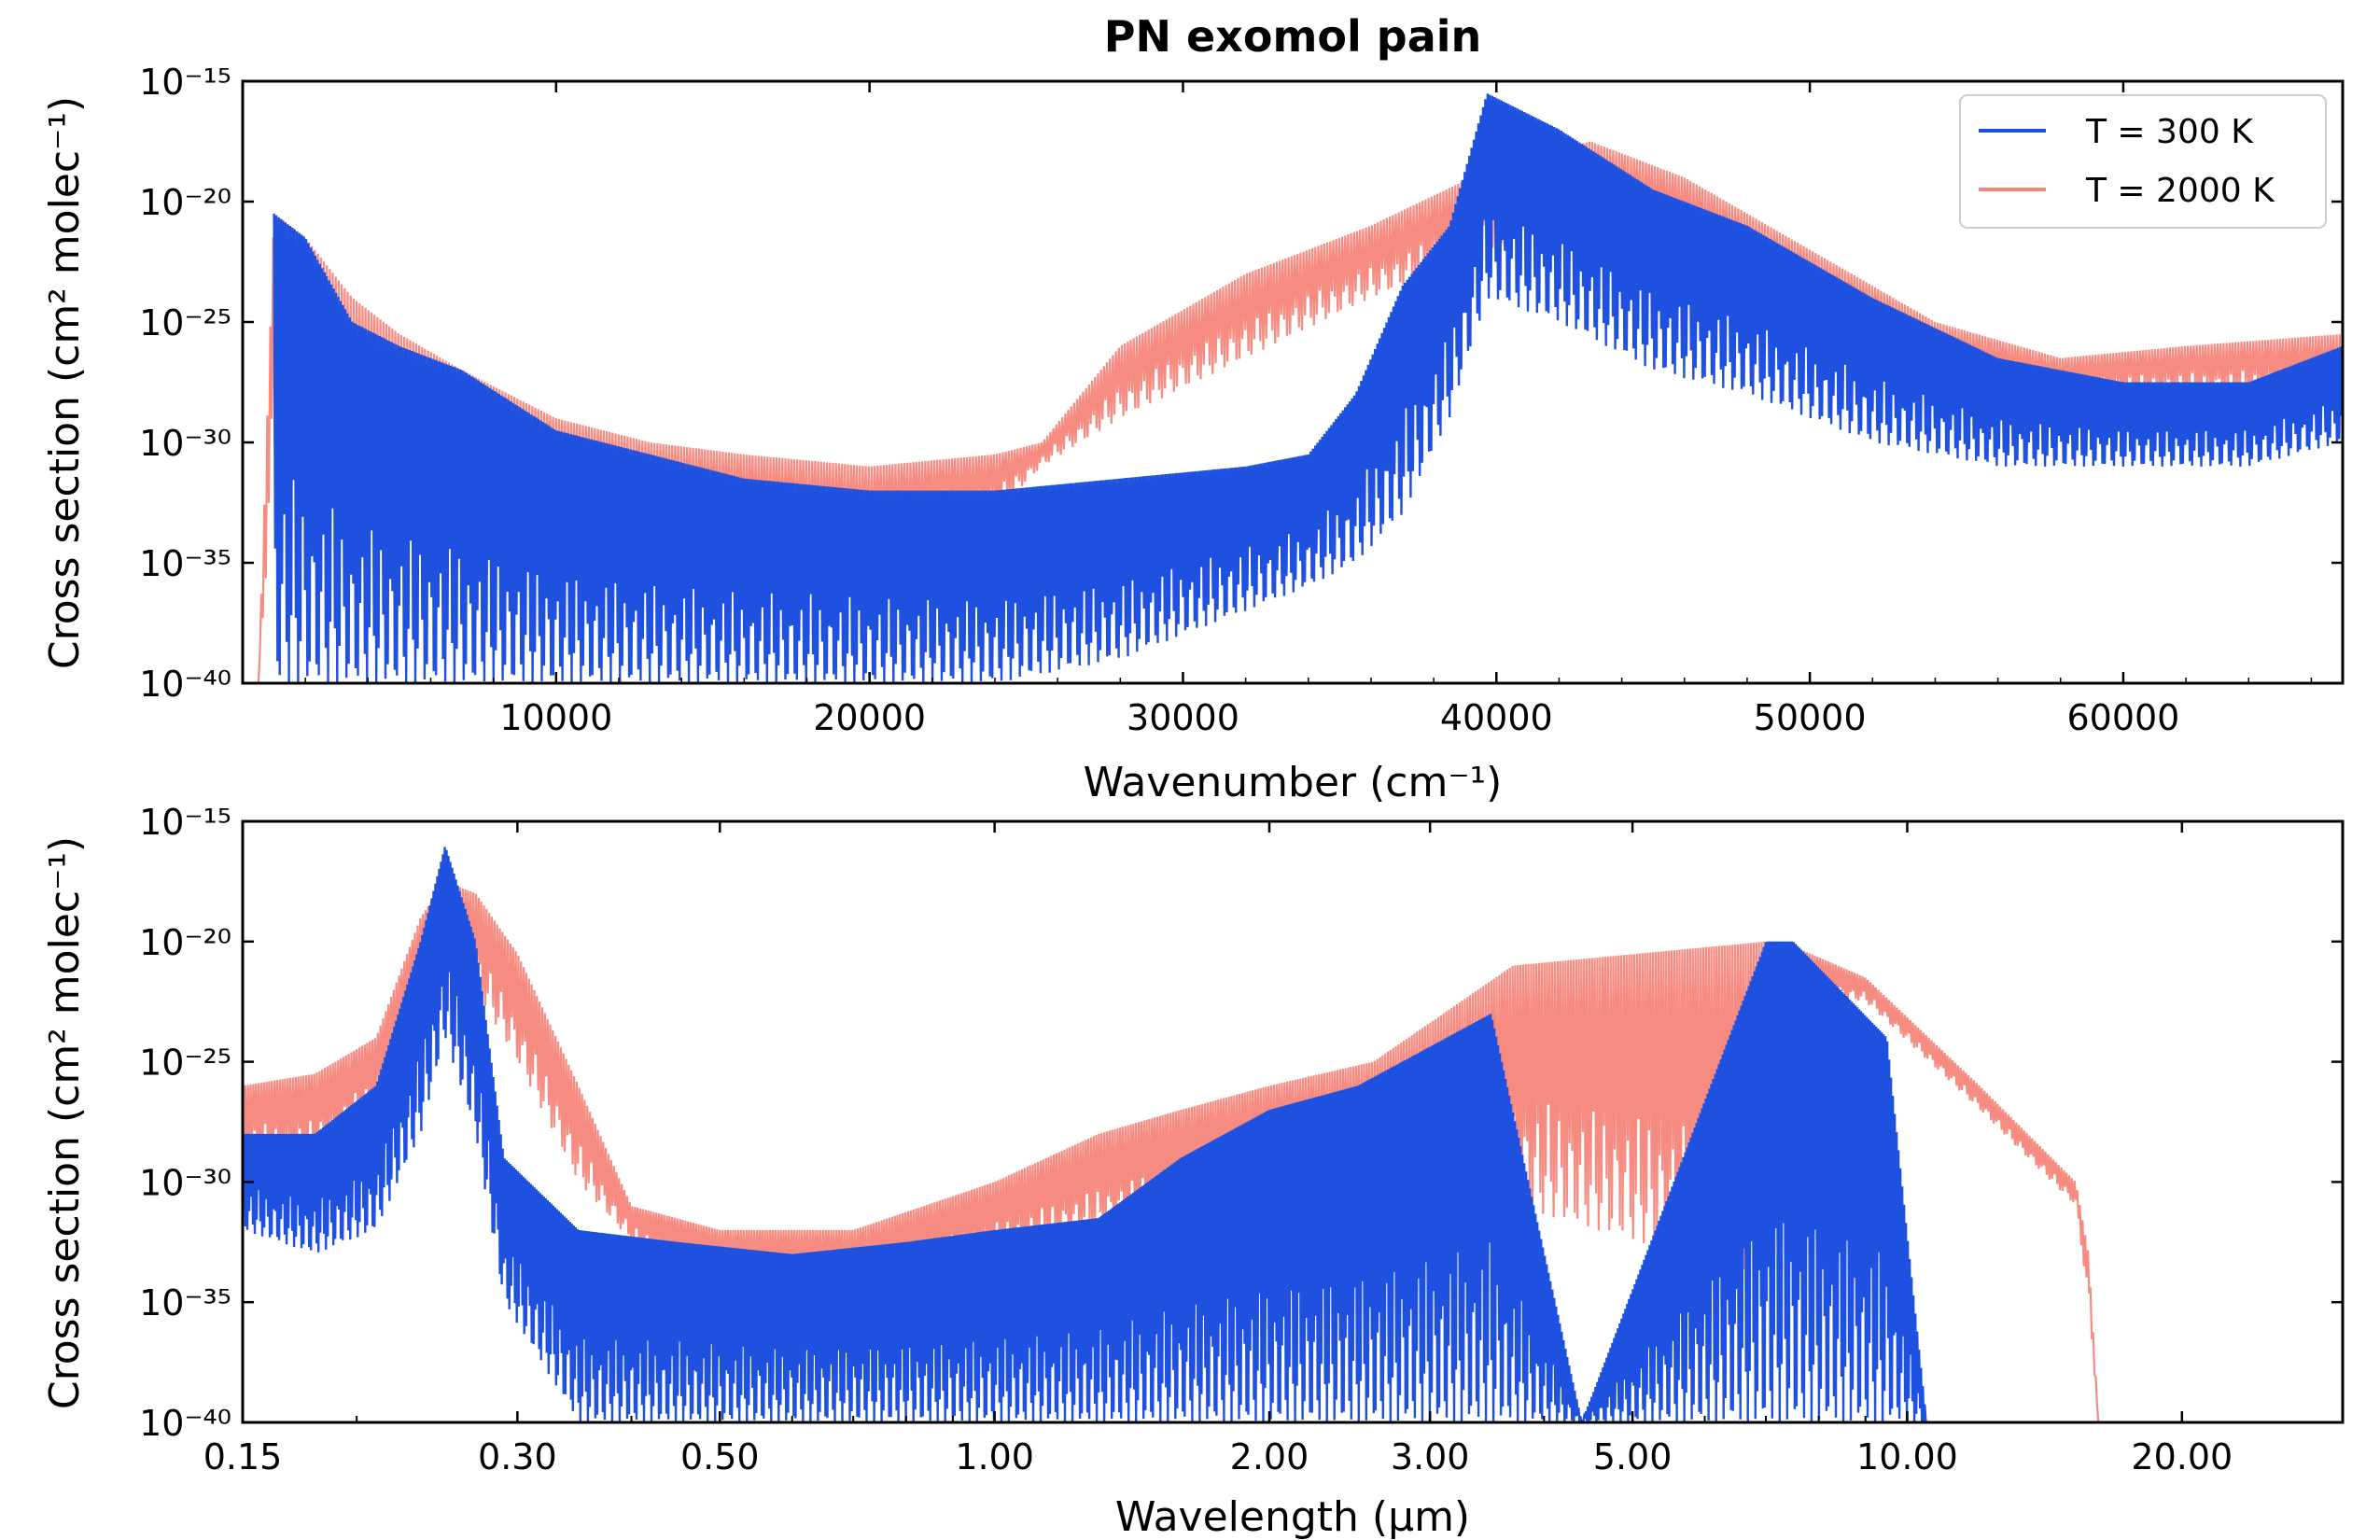  What do you see at coordinates (1907, 1456) in the screenshot?
I see `bottom-x-tick-label: 10.00` at bounding box center [1907, 1456].